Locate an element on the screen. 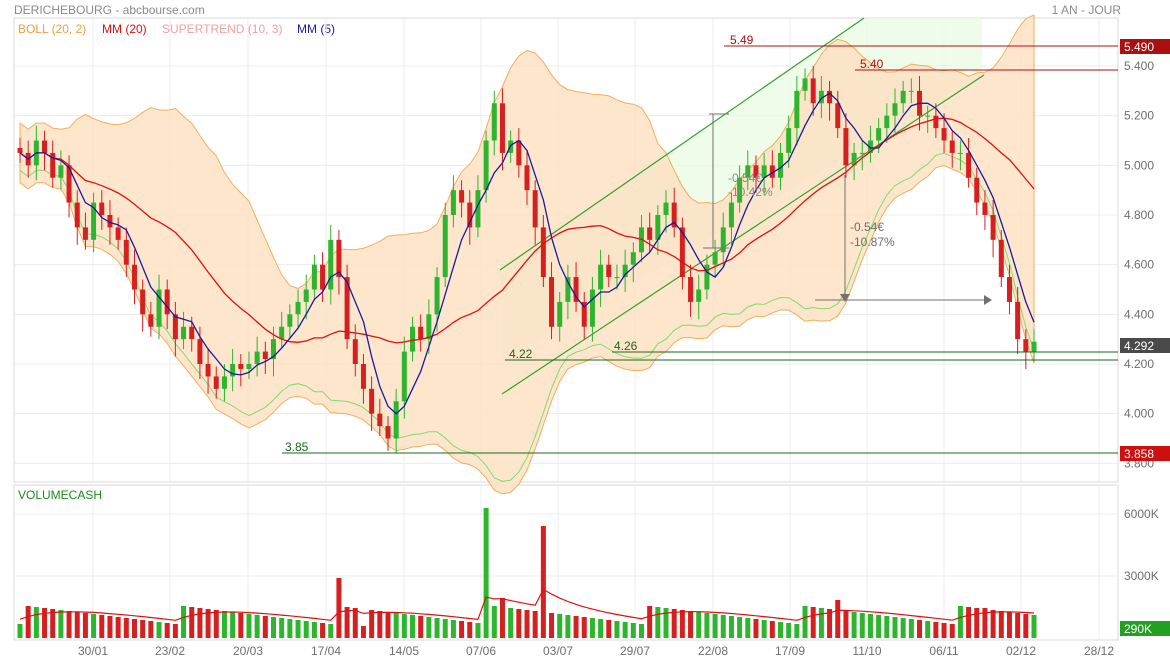 This screenshot has width=1170, height=662. vol-badge-bg is located at coordinates (1145, 628).